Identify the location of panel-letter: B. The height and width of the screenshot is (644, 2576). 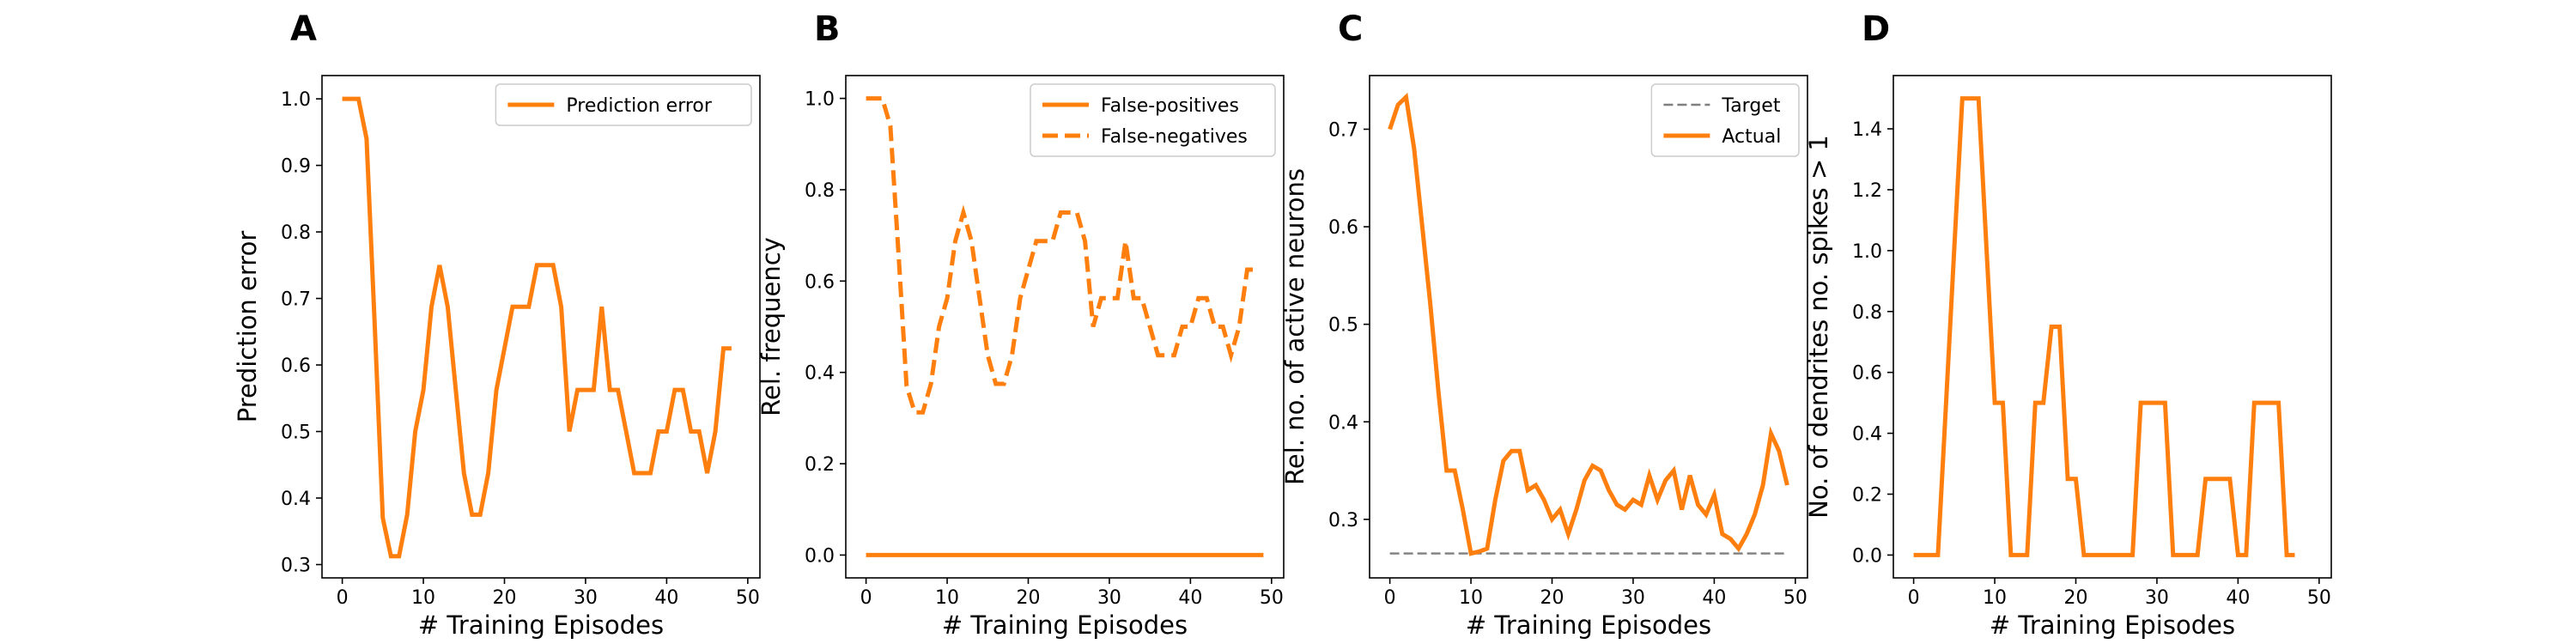
(828, 29).